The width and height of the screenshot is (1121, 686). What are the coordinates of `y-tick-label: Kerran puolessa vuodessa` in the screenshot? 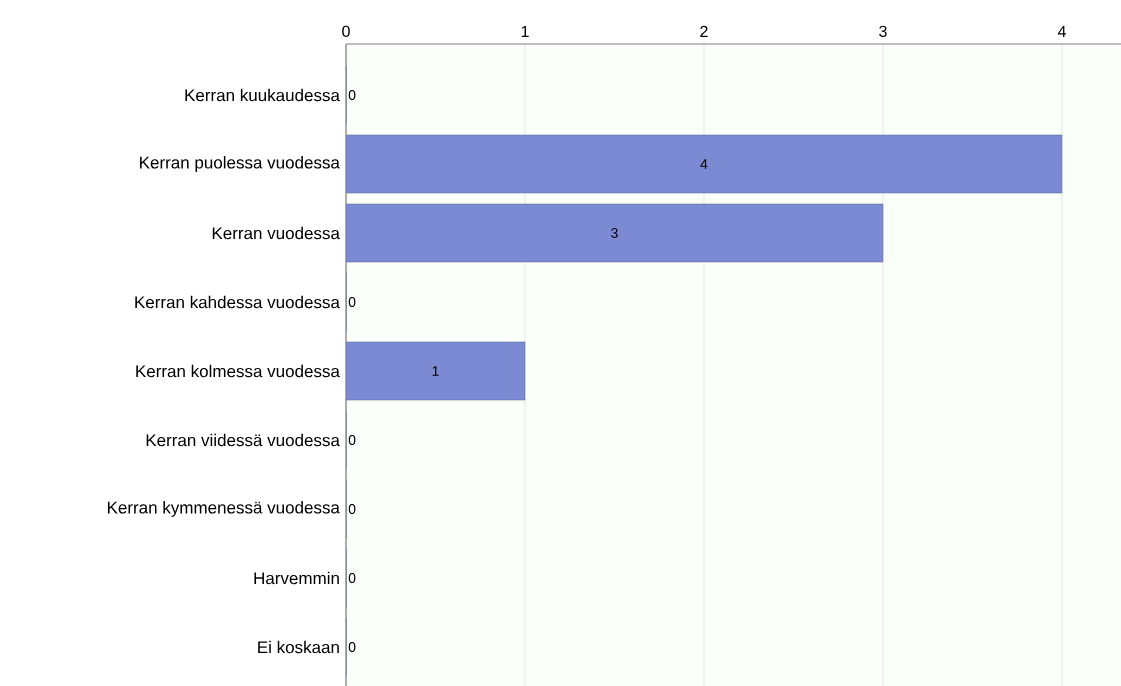 It's located at (240, 164).